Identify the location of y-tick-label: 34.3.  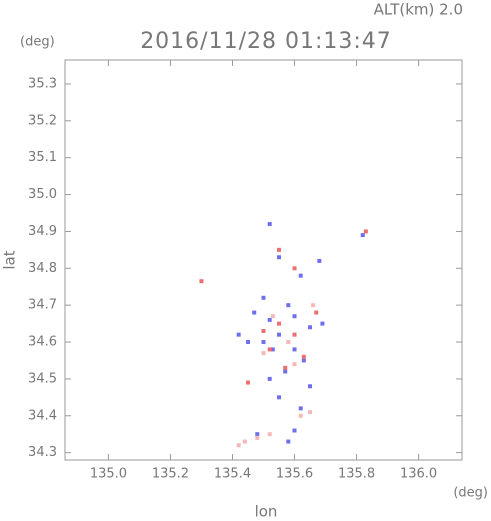
(42, 452).